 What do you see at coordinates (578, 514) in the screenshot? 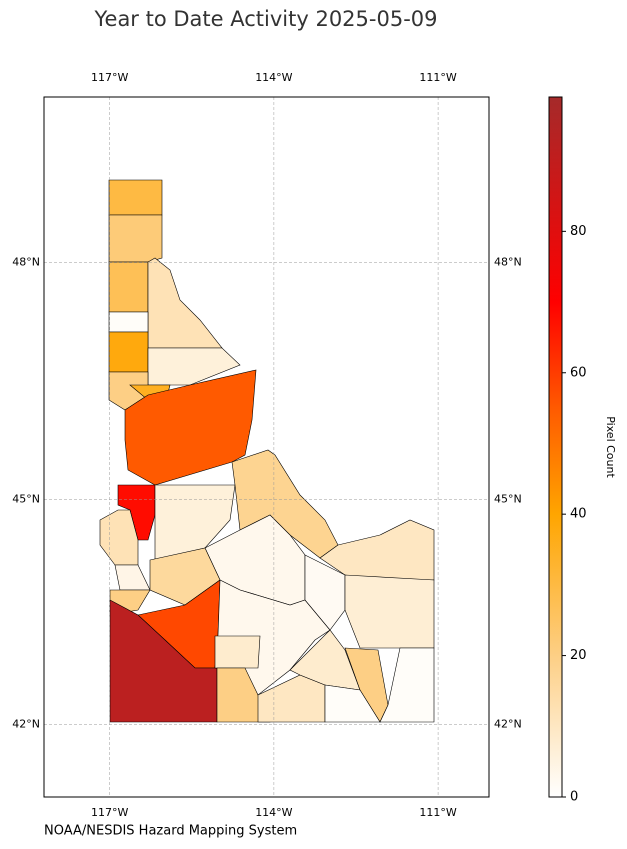
I see `colorbar-tick-label: 40` at bounding box center [578, 514].